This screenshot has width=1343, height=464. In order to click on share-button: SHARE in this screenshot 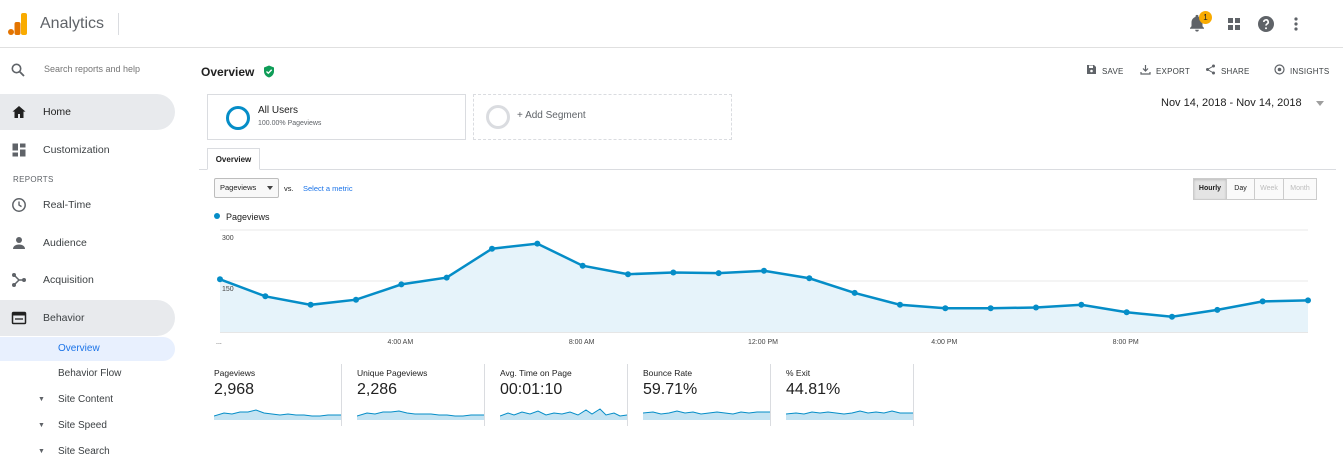, I will do `click(1228, 70)`.